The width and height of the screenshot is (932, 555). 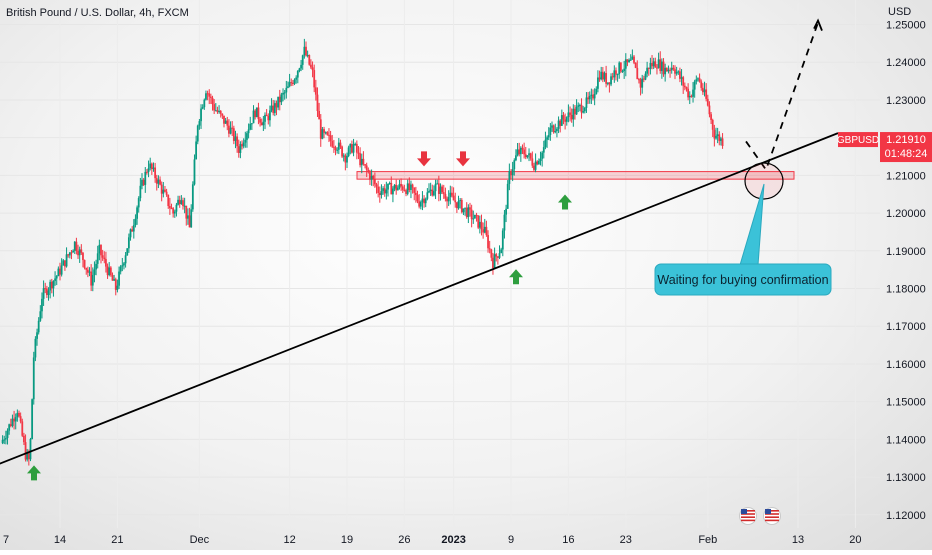 I want to click on countdown-label: 01:48:24, so click(x=906, y=154).